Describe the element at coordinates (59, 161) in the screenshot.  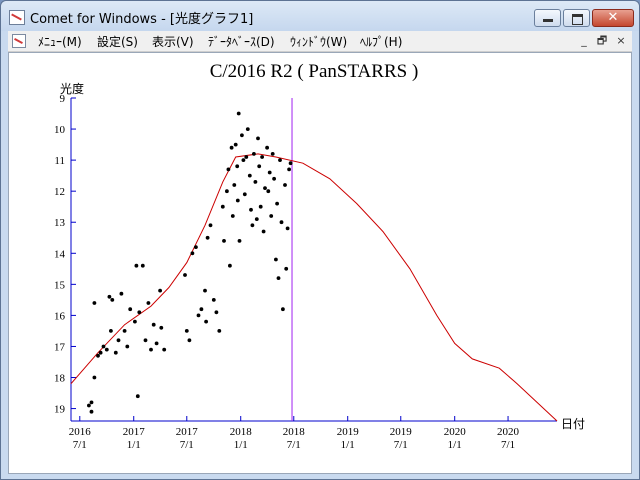
I see `y-tick-label: 11` at that location.